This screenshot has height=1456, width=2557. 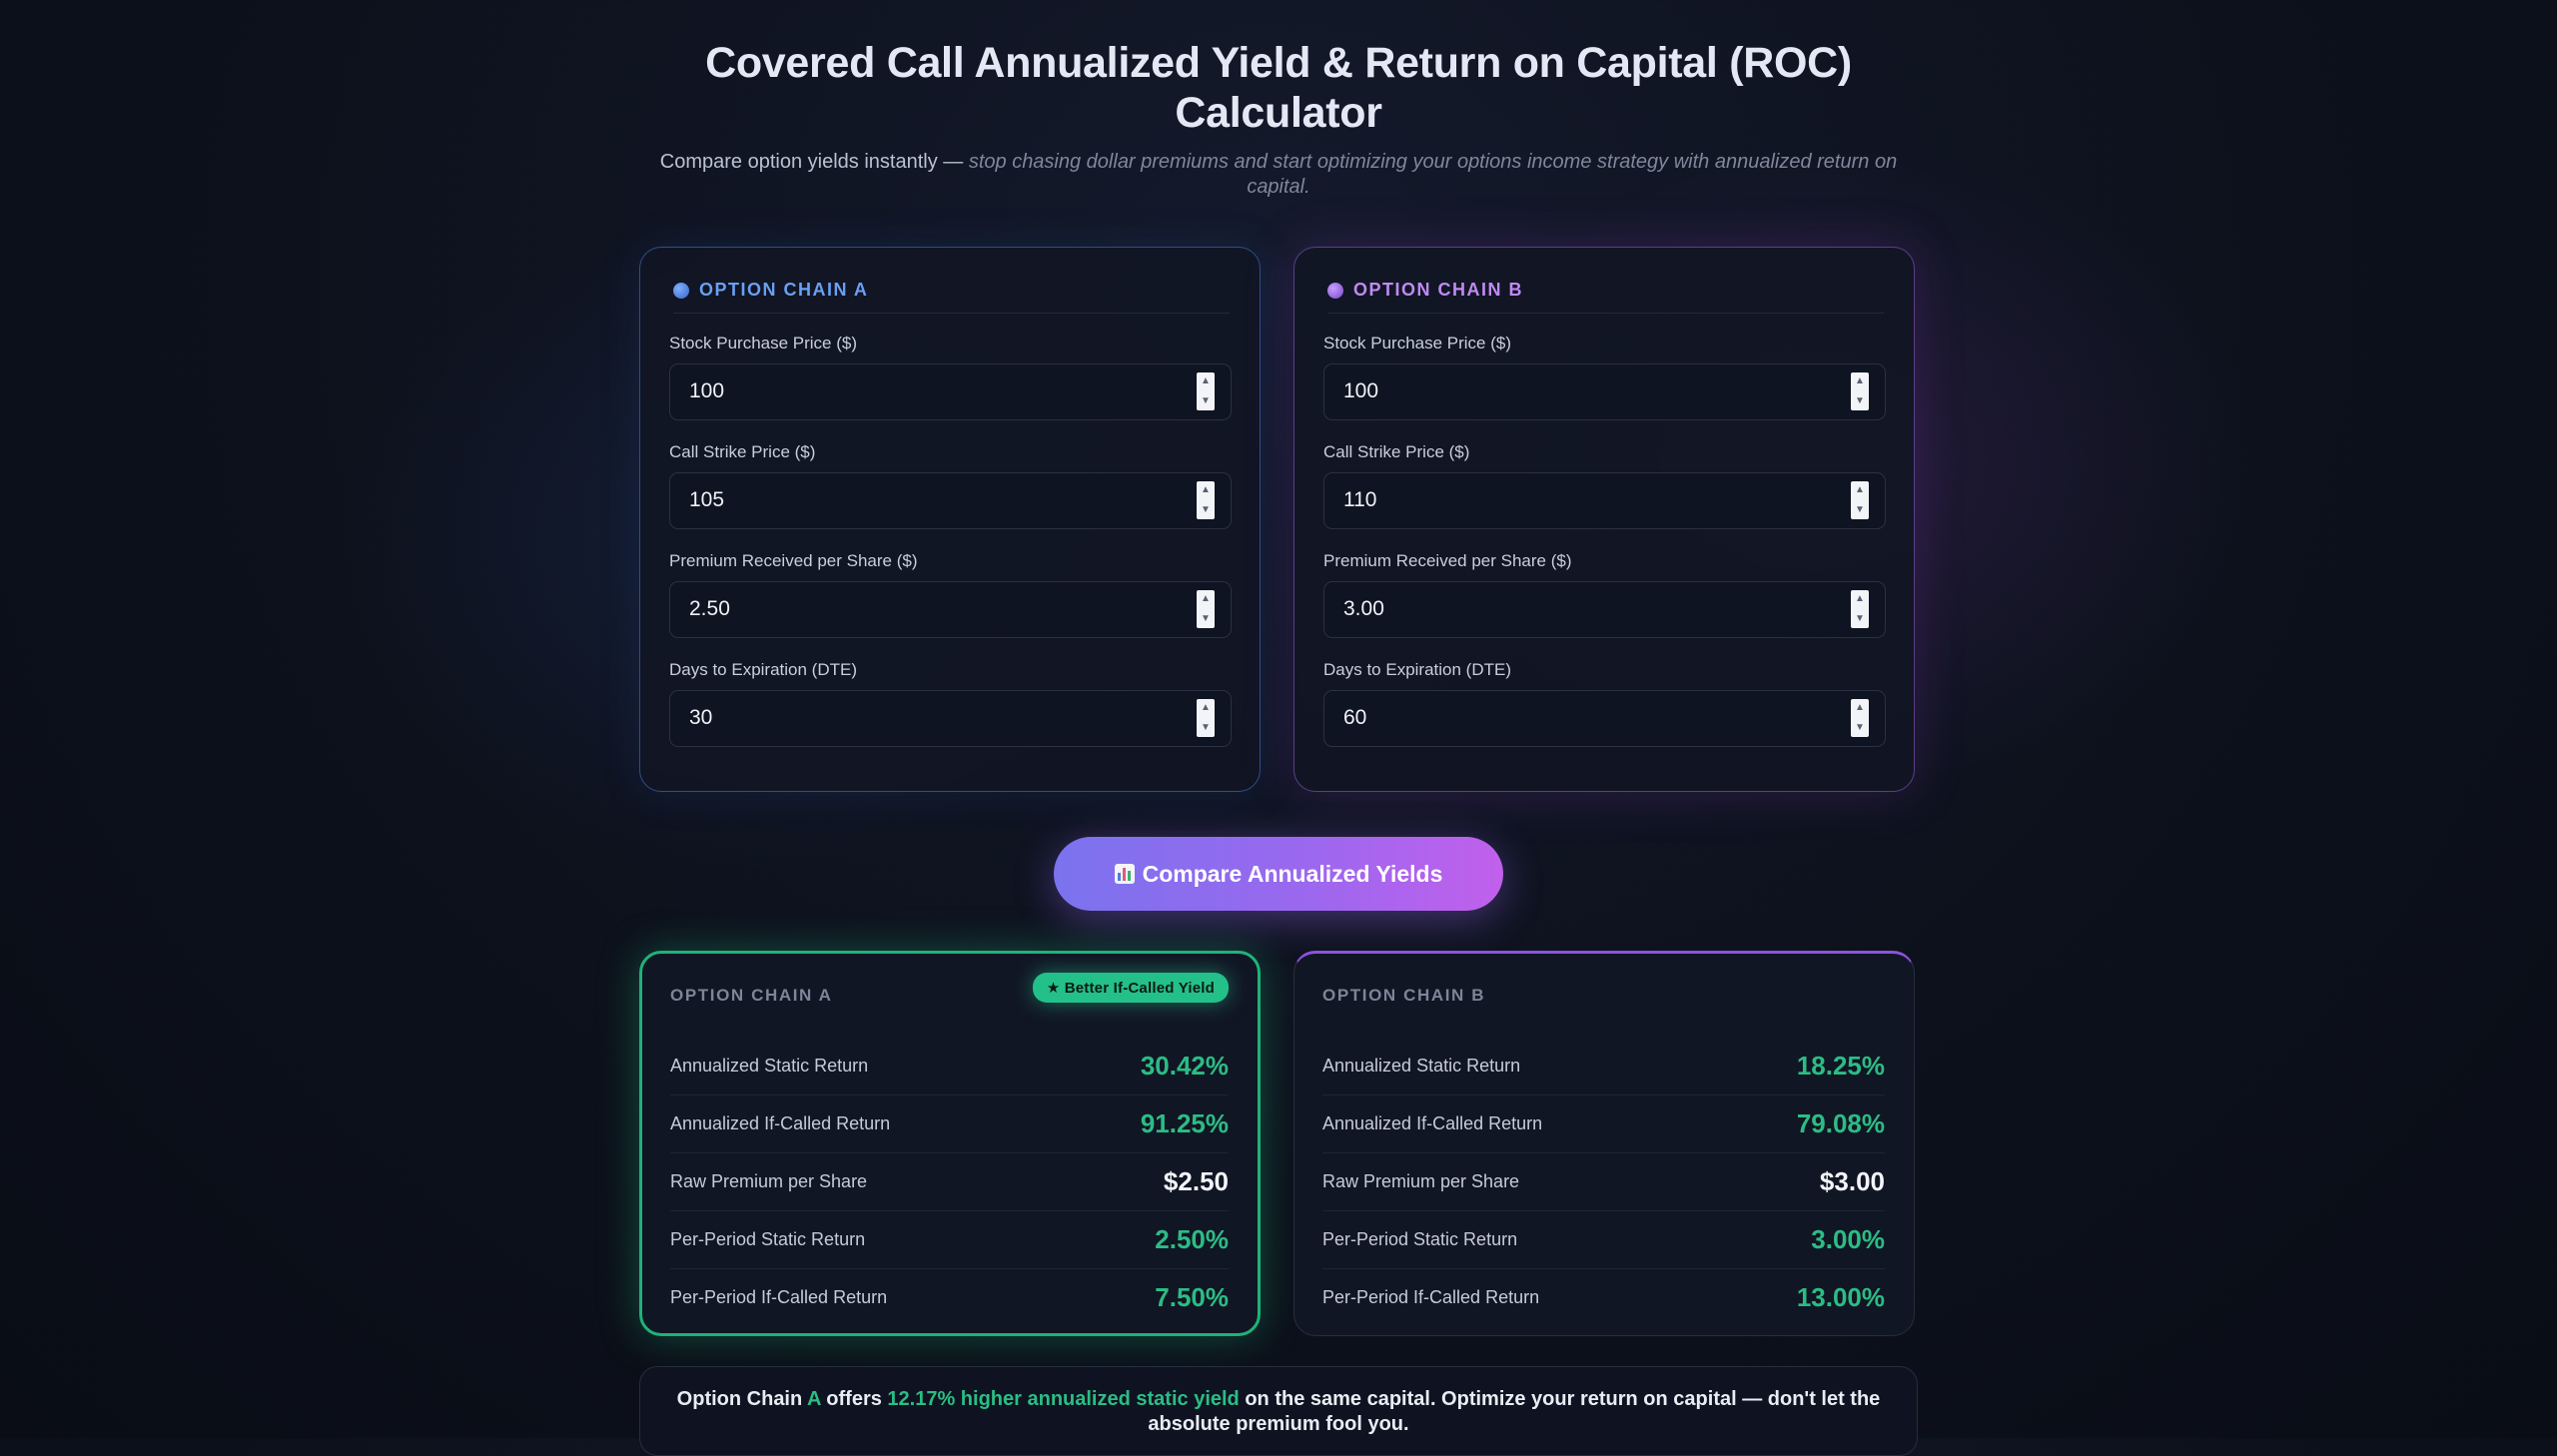 What do you see at coordinates (1130, 988) in the screenshot?
I see `better-yield-badge: ★ Better If-Called Yield` at bounding box center [1130, 988].